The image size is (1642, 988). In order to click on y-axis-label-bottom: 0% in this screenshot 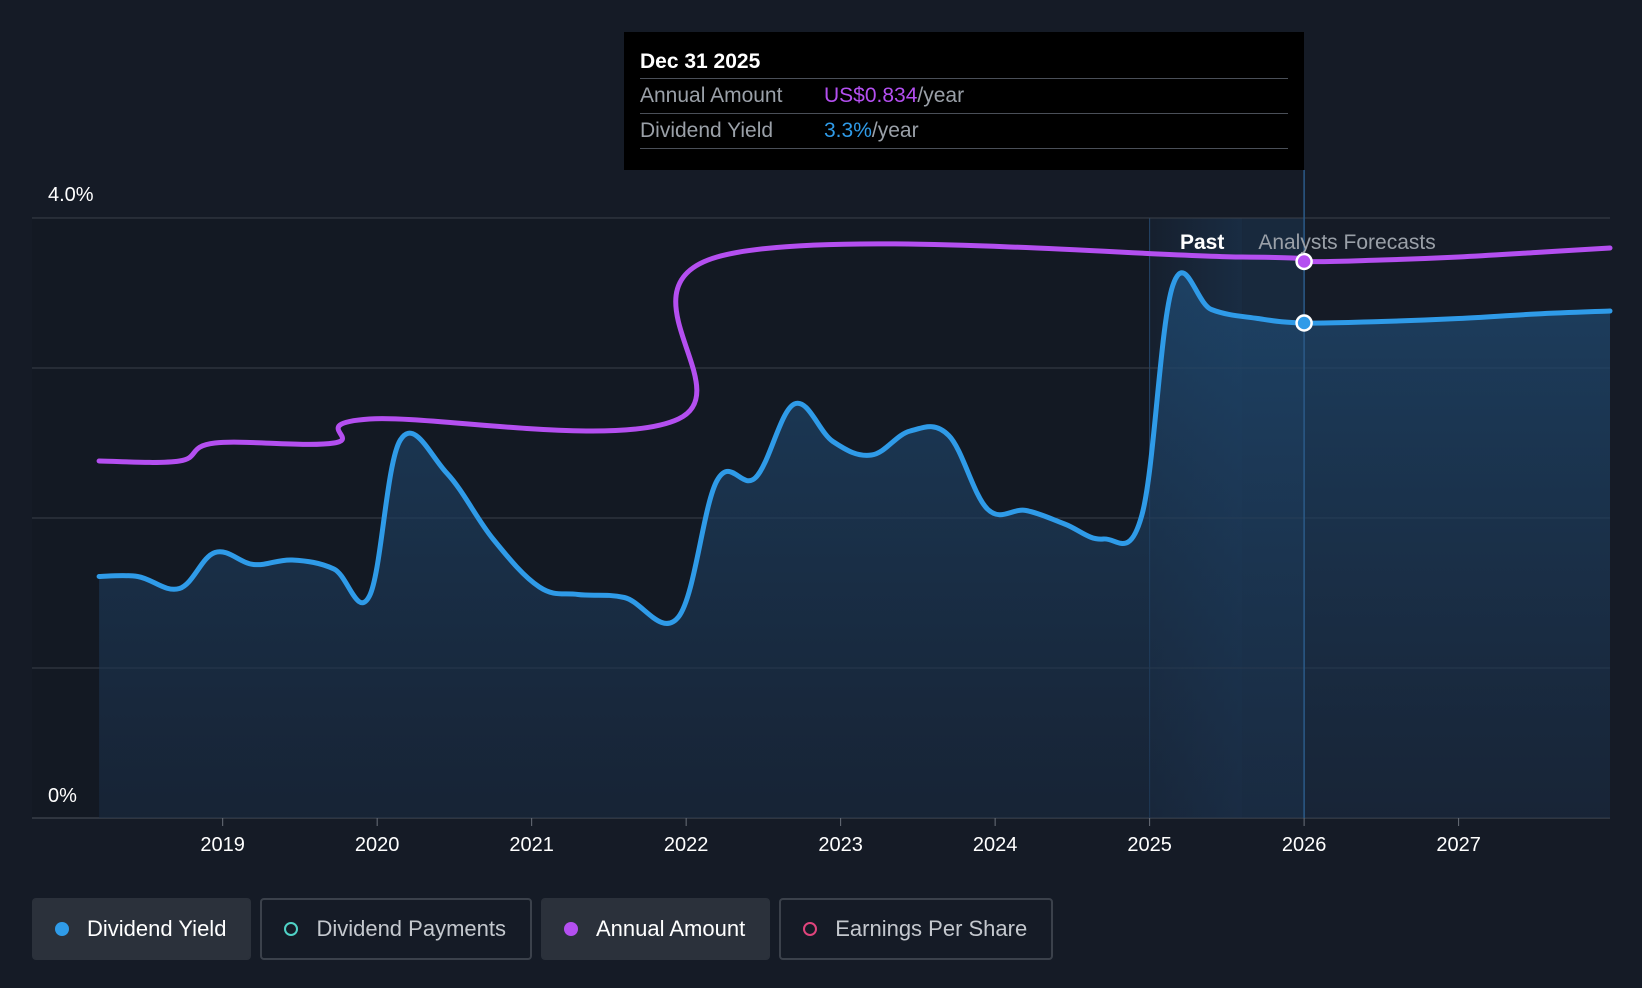, I will do `click(62, 796)`.